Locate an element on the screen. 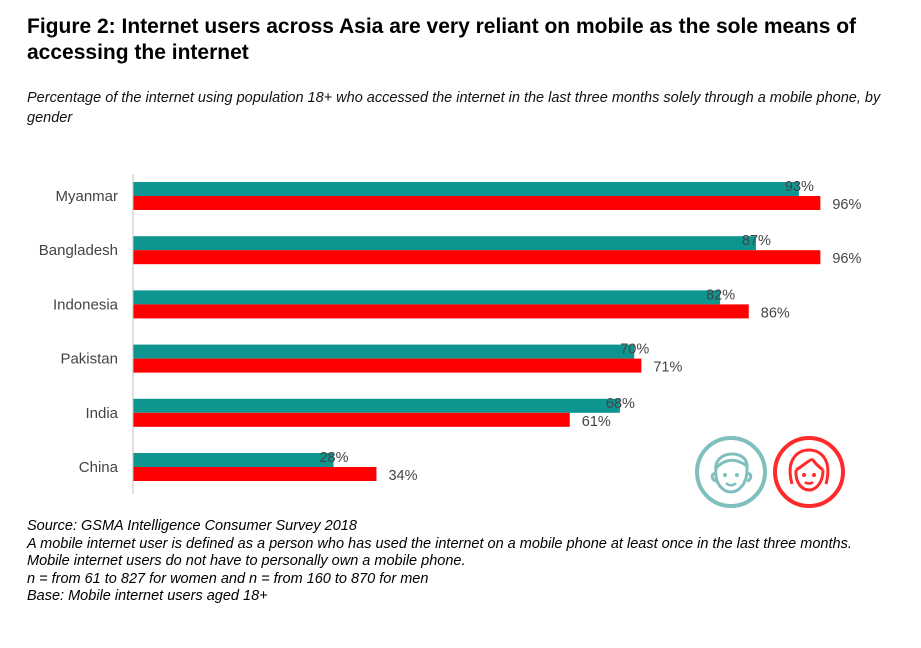 Image resolution: width=921 pixels, height=648 pixels. value-label-myanmar-series-1: 96% is located at coordinates (846, 205).